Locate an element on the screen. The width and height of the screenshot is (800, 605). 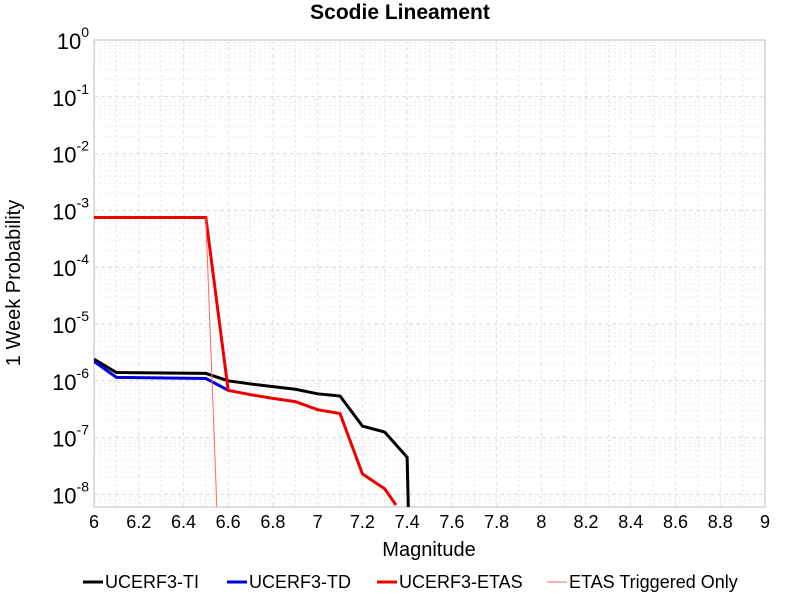
legend-label-2: UCERF3-TD is located at coordinates (300, 582).